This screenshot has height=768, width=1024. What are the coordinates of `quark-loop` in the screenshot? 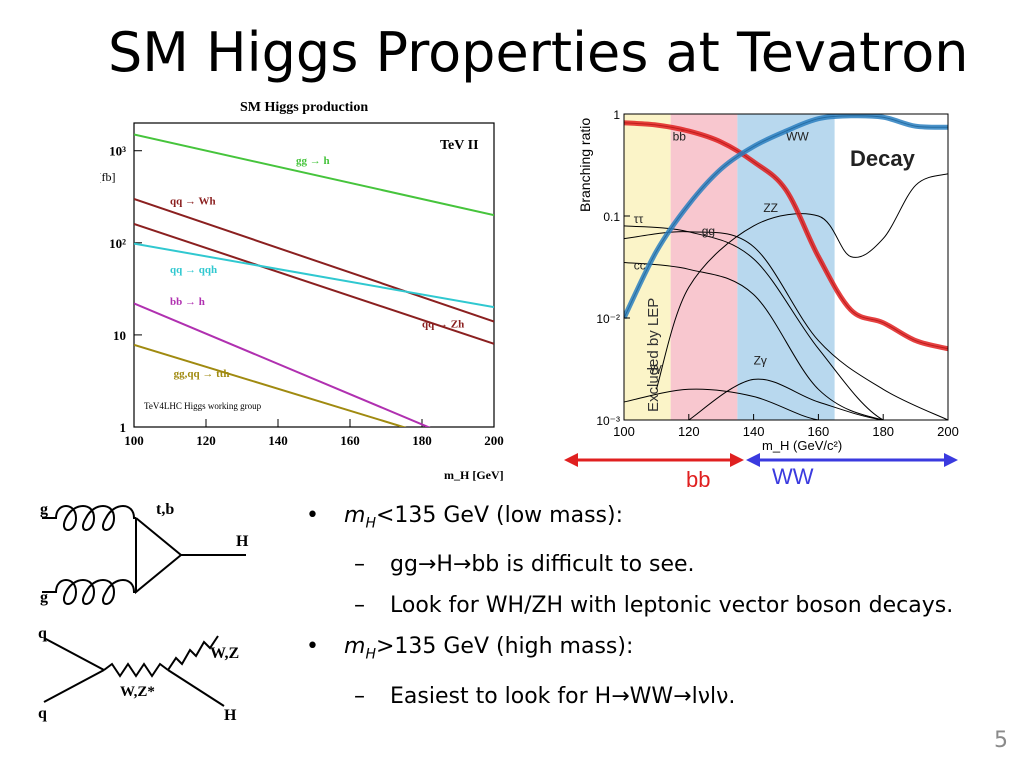 It's located at (159, 556).